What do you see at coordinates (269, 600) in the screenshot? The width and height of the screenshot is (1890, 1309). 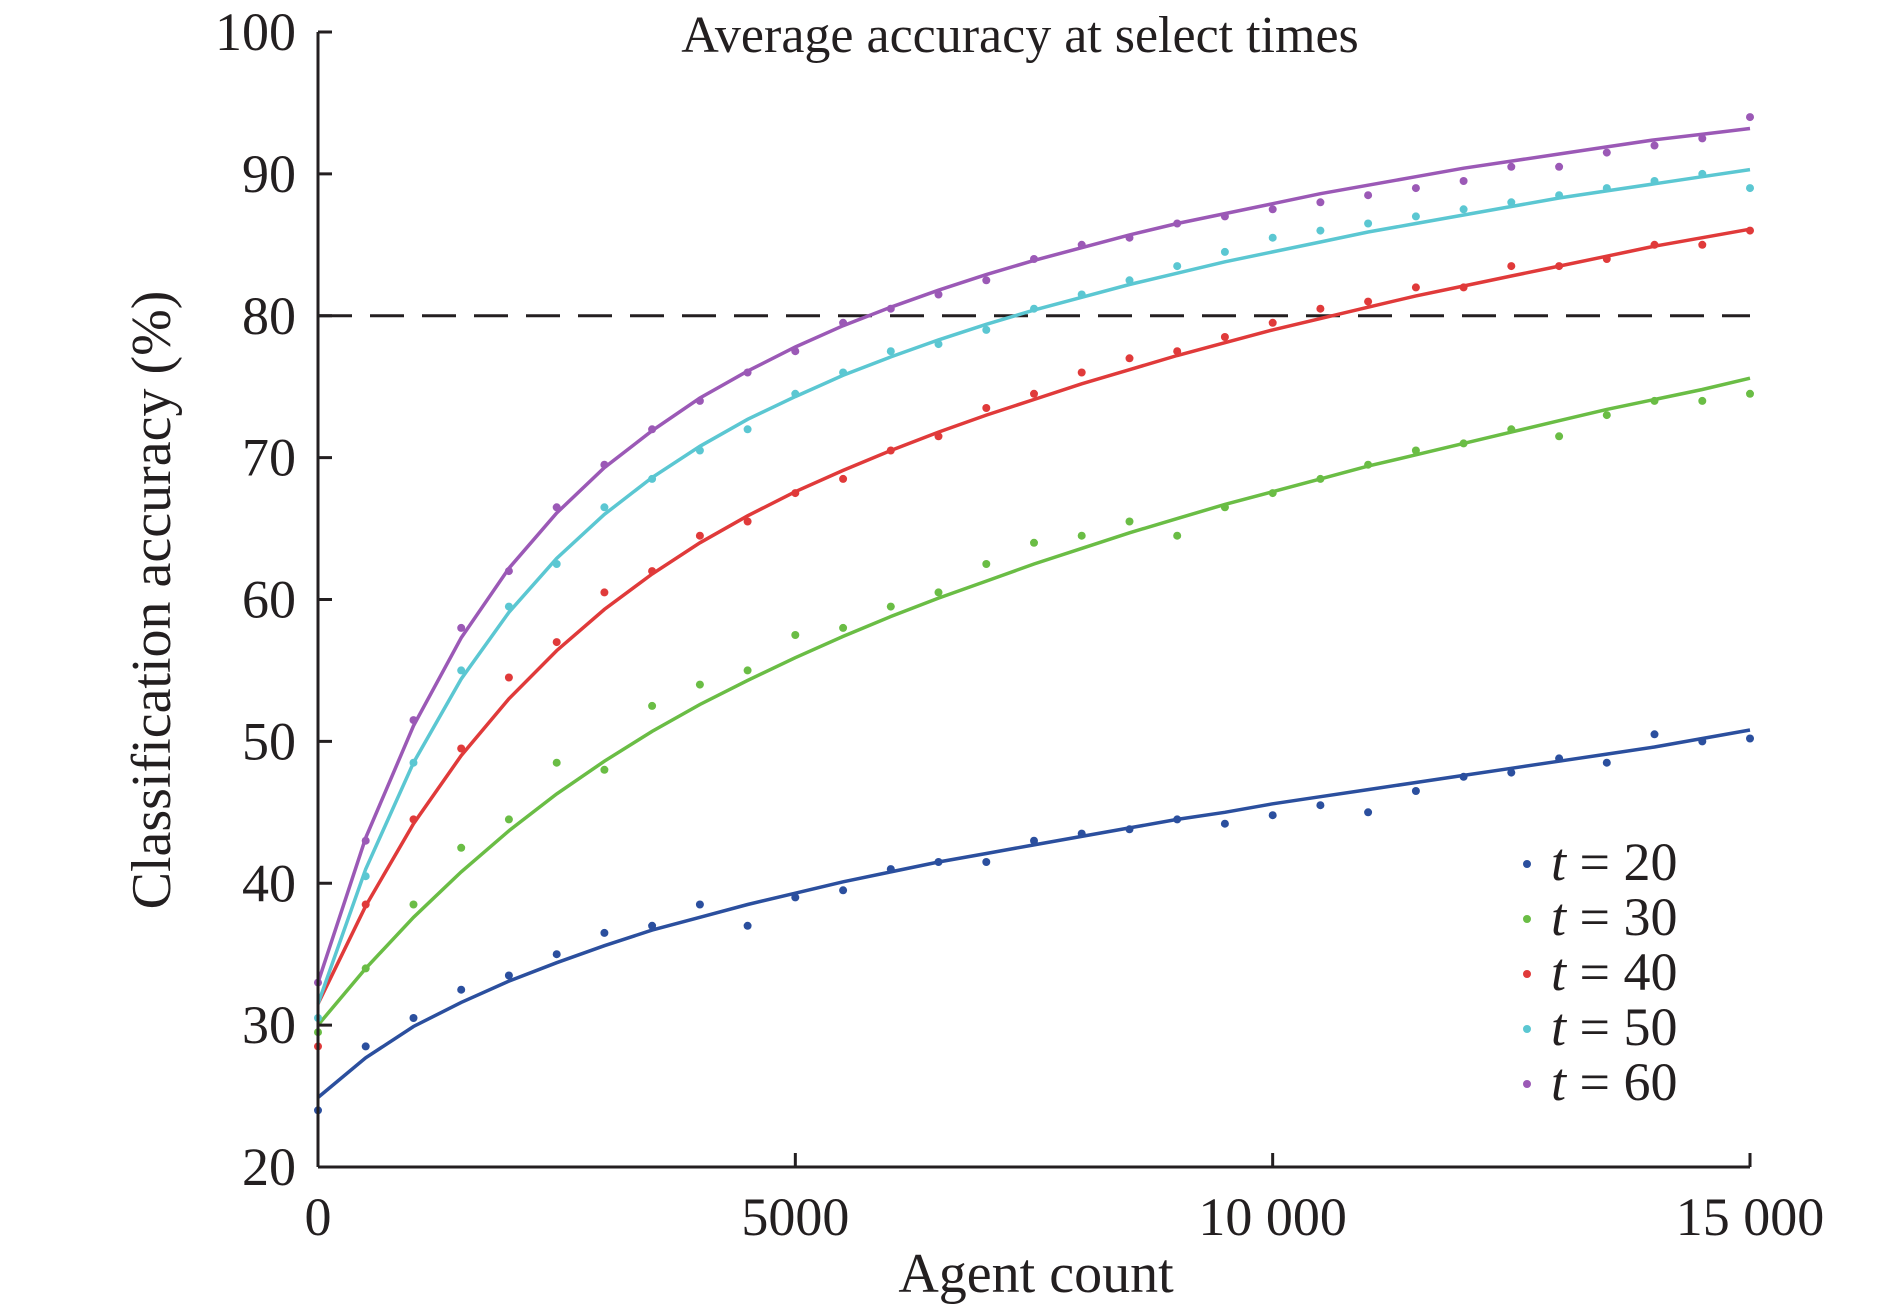 I see `y-tick-label: 60` at bounding box center [269, 600].